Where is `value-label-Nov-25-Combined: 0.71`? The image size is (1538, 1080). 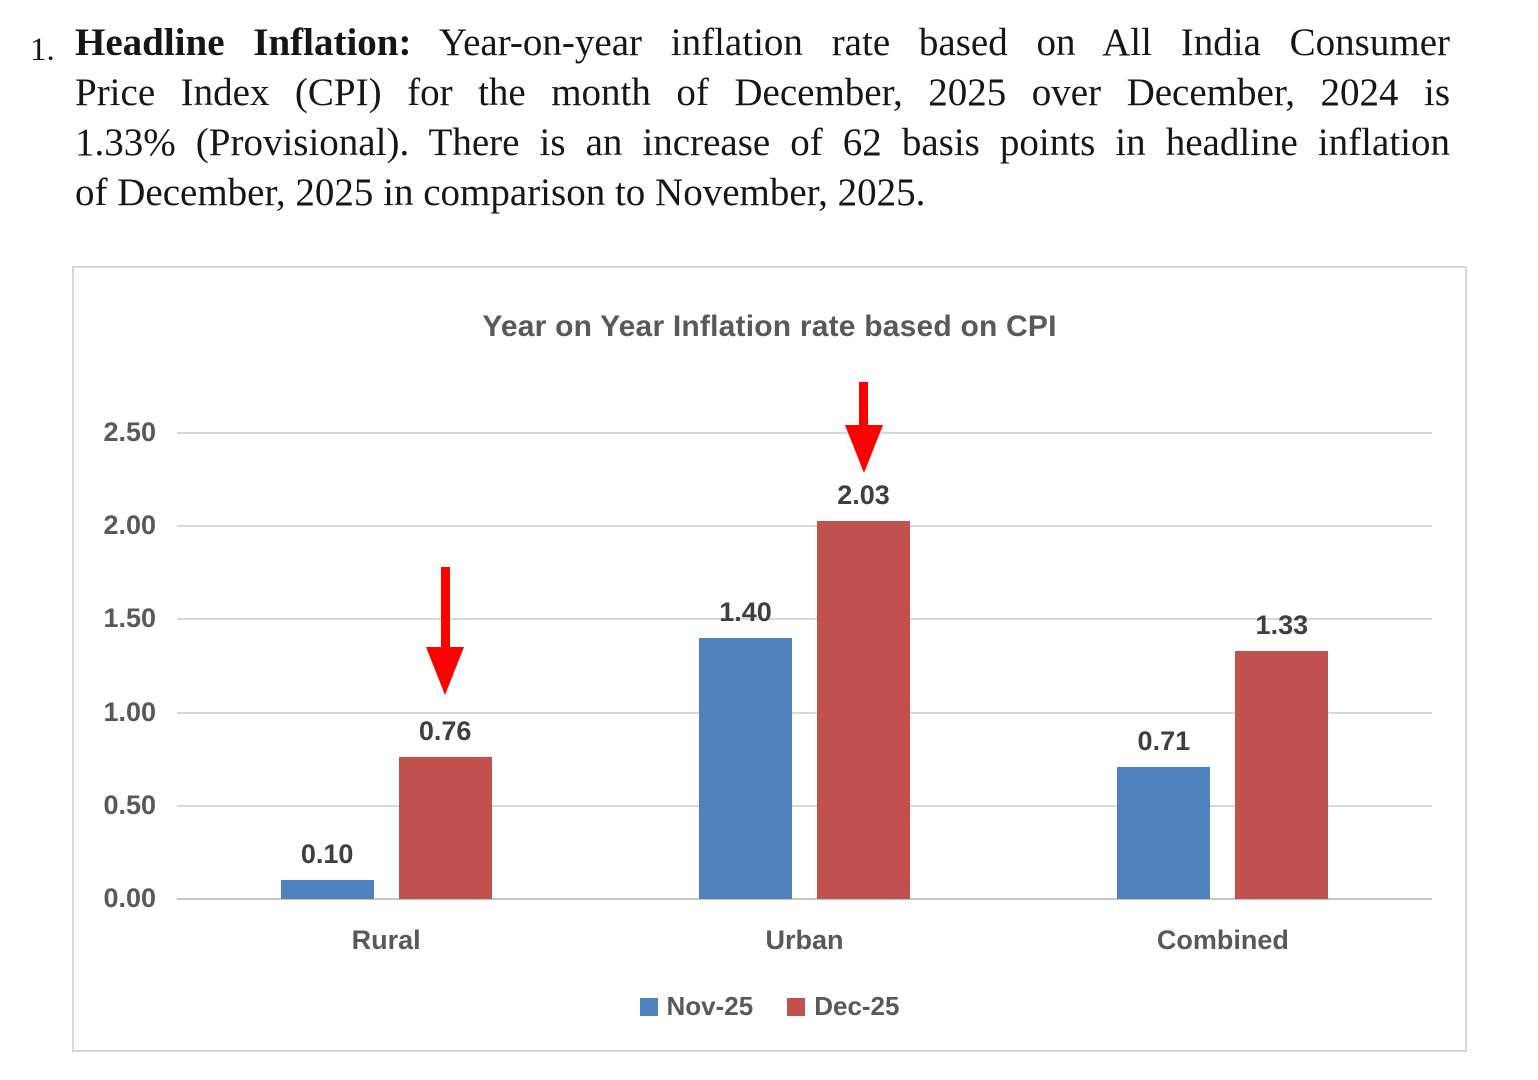 value-label-Nov-25-Combined: 0.71 is located at coordinates (1164, 740).